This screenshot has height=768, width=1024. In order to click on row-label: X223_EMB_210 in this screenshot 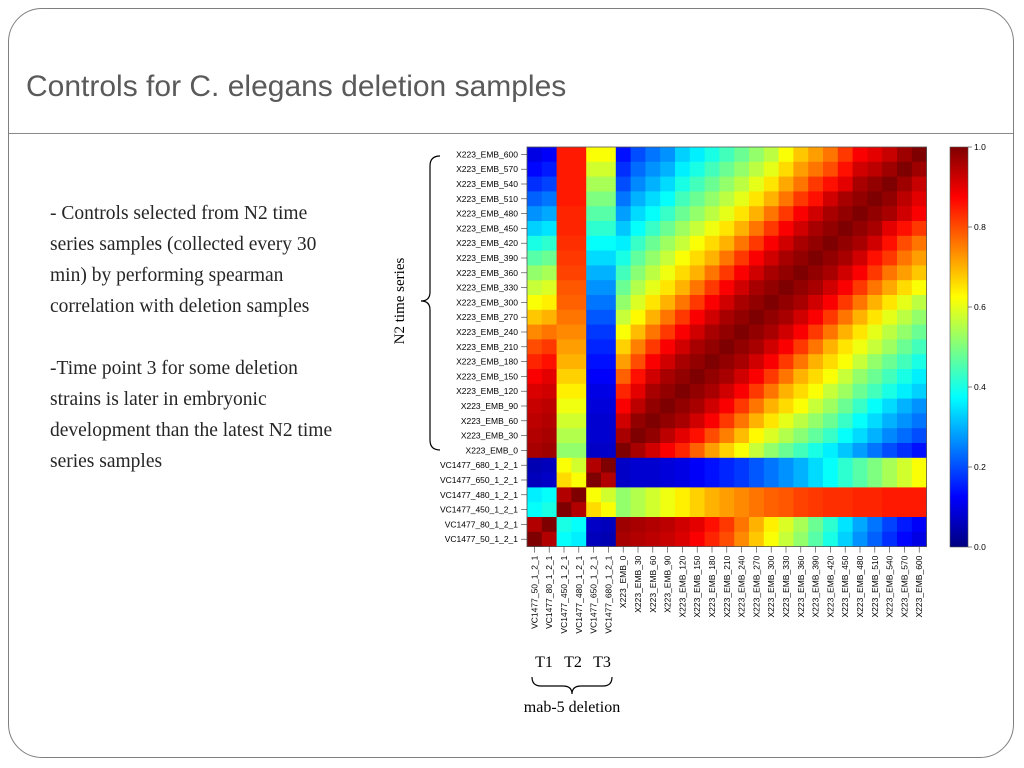, I will do `click(487, 347)`.